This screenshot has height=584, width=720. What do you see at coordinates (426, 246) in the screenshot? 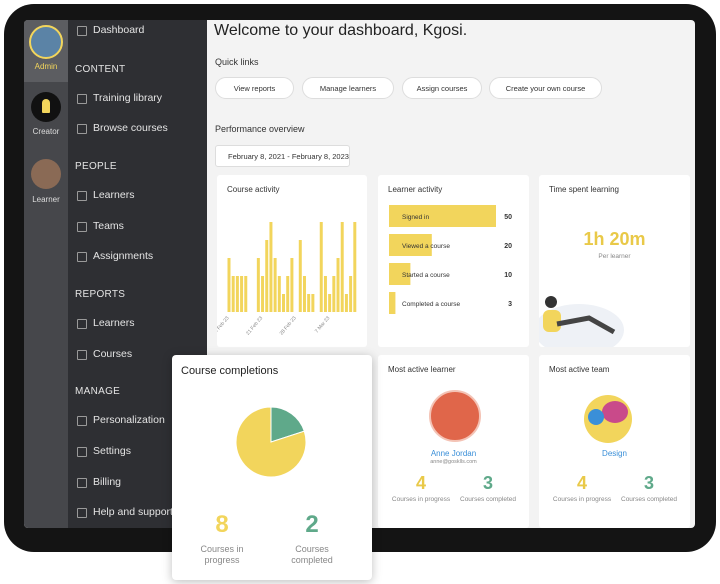
I see `bar-label: Viewed a course` at bounding box center [426, 246].